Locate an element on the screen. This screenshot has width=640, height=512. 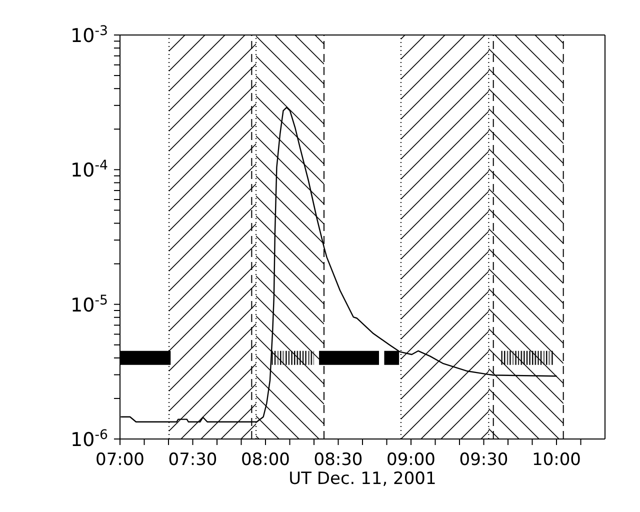
x-tick-label: 08:00 is located at coordinates (265, 460).